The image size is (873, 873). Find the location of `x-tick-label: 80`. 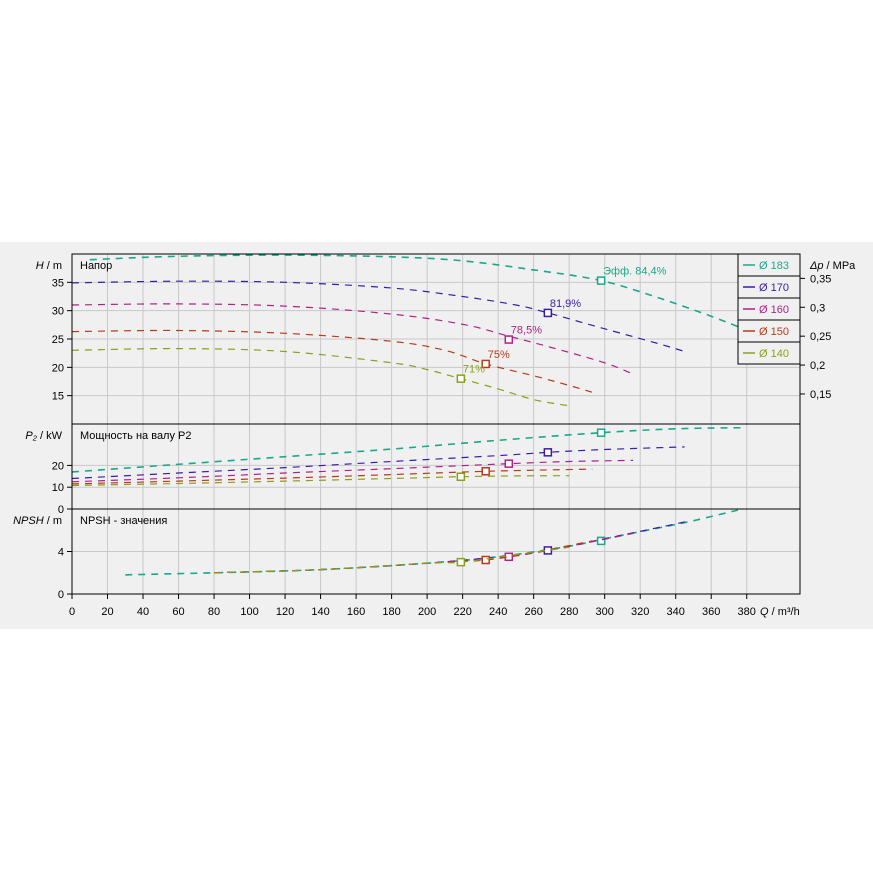

x-tick-label: 80 is located at coordinates (214, 612).